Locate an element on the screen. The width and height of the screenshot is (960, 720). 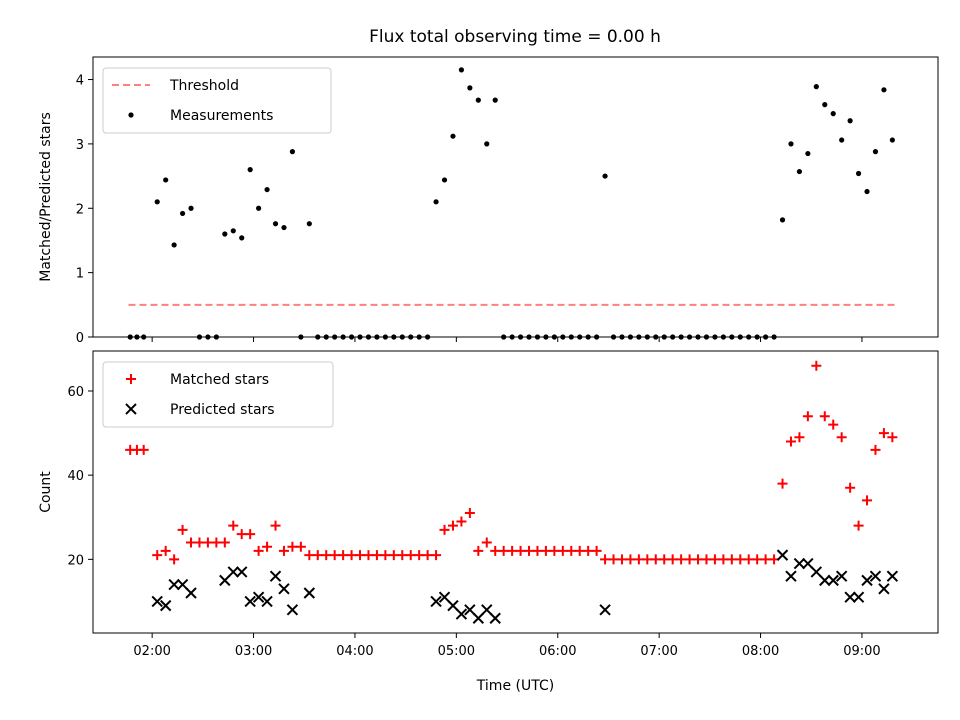
x-tick-label: 02:00 is located at coordinates (151, 651).